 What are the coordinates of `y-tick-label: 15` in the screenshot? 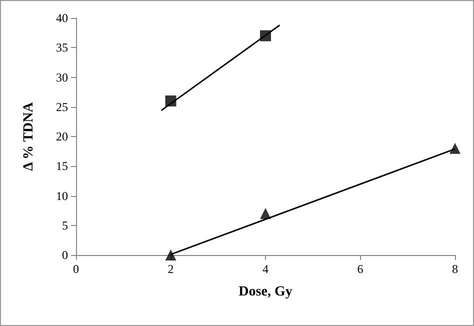 It's located at (62, 166).